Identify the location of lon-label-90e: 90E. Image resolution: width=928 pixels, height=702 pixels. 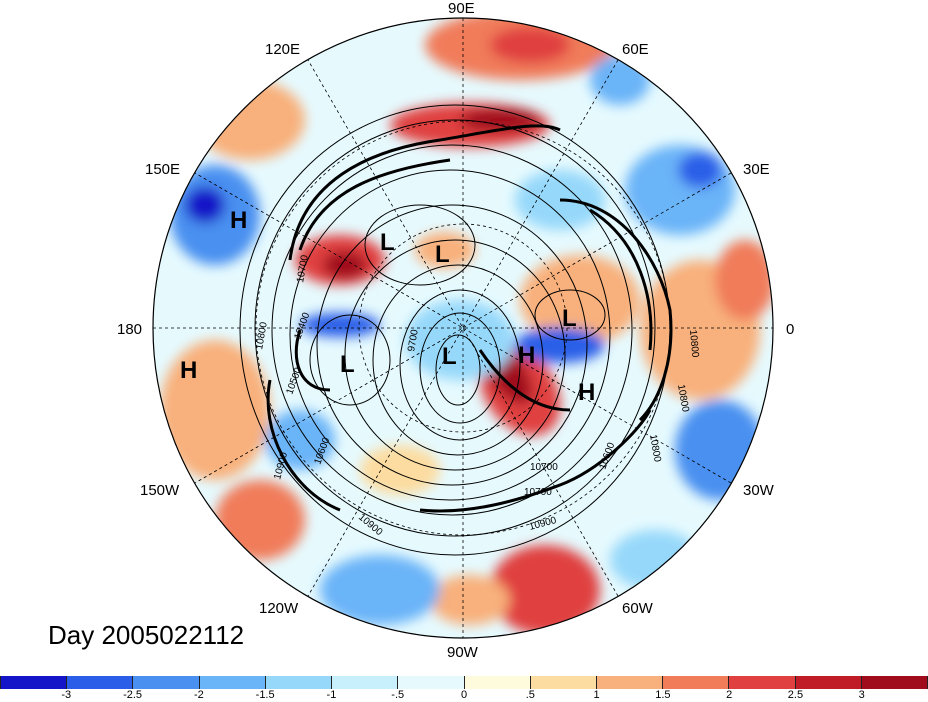
(461, 8).